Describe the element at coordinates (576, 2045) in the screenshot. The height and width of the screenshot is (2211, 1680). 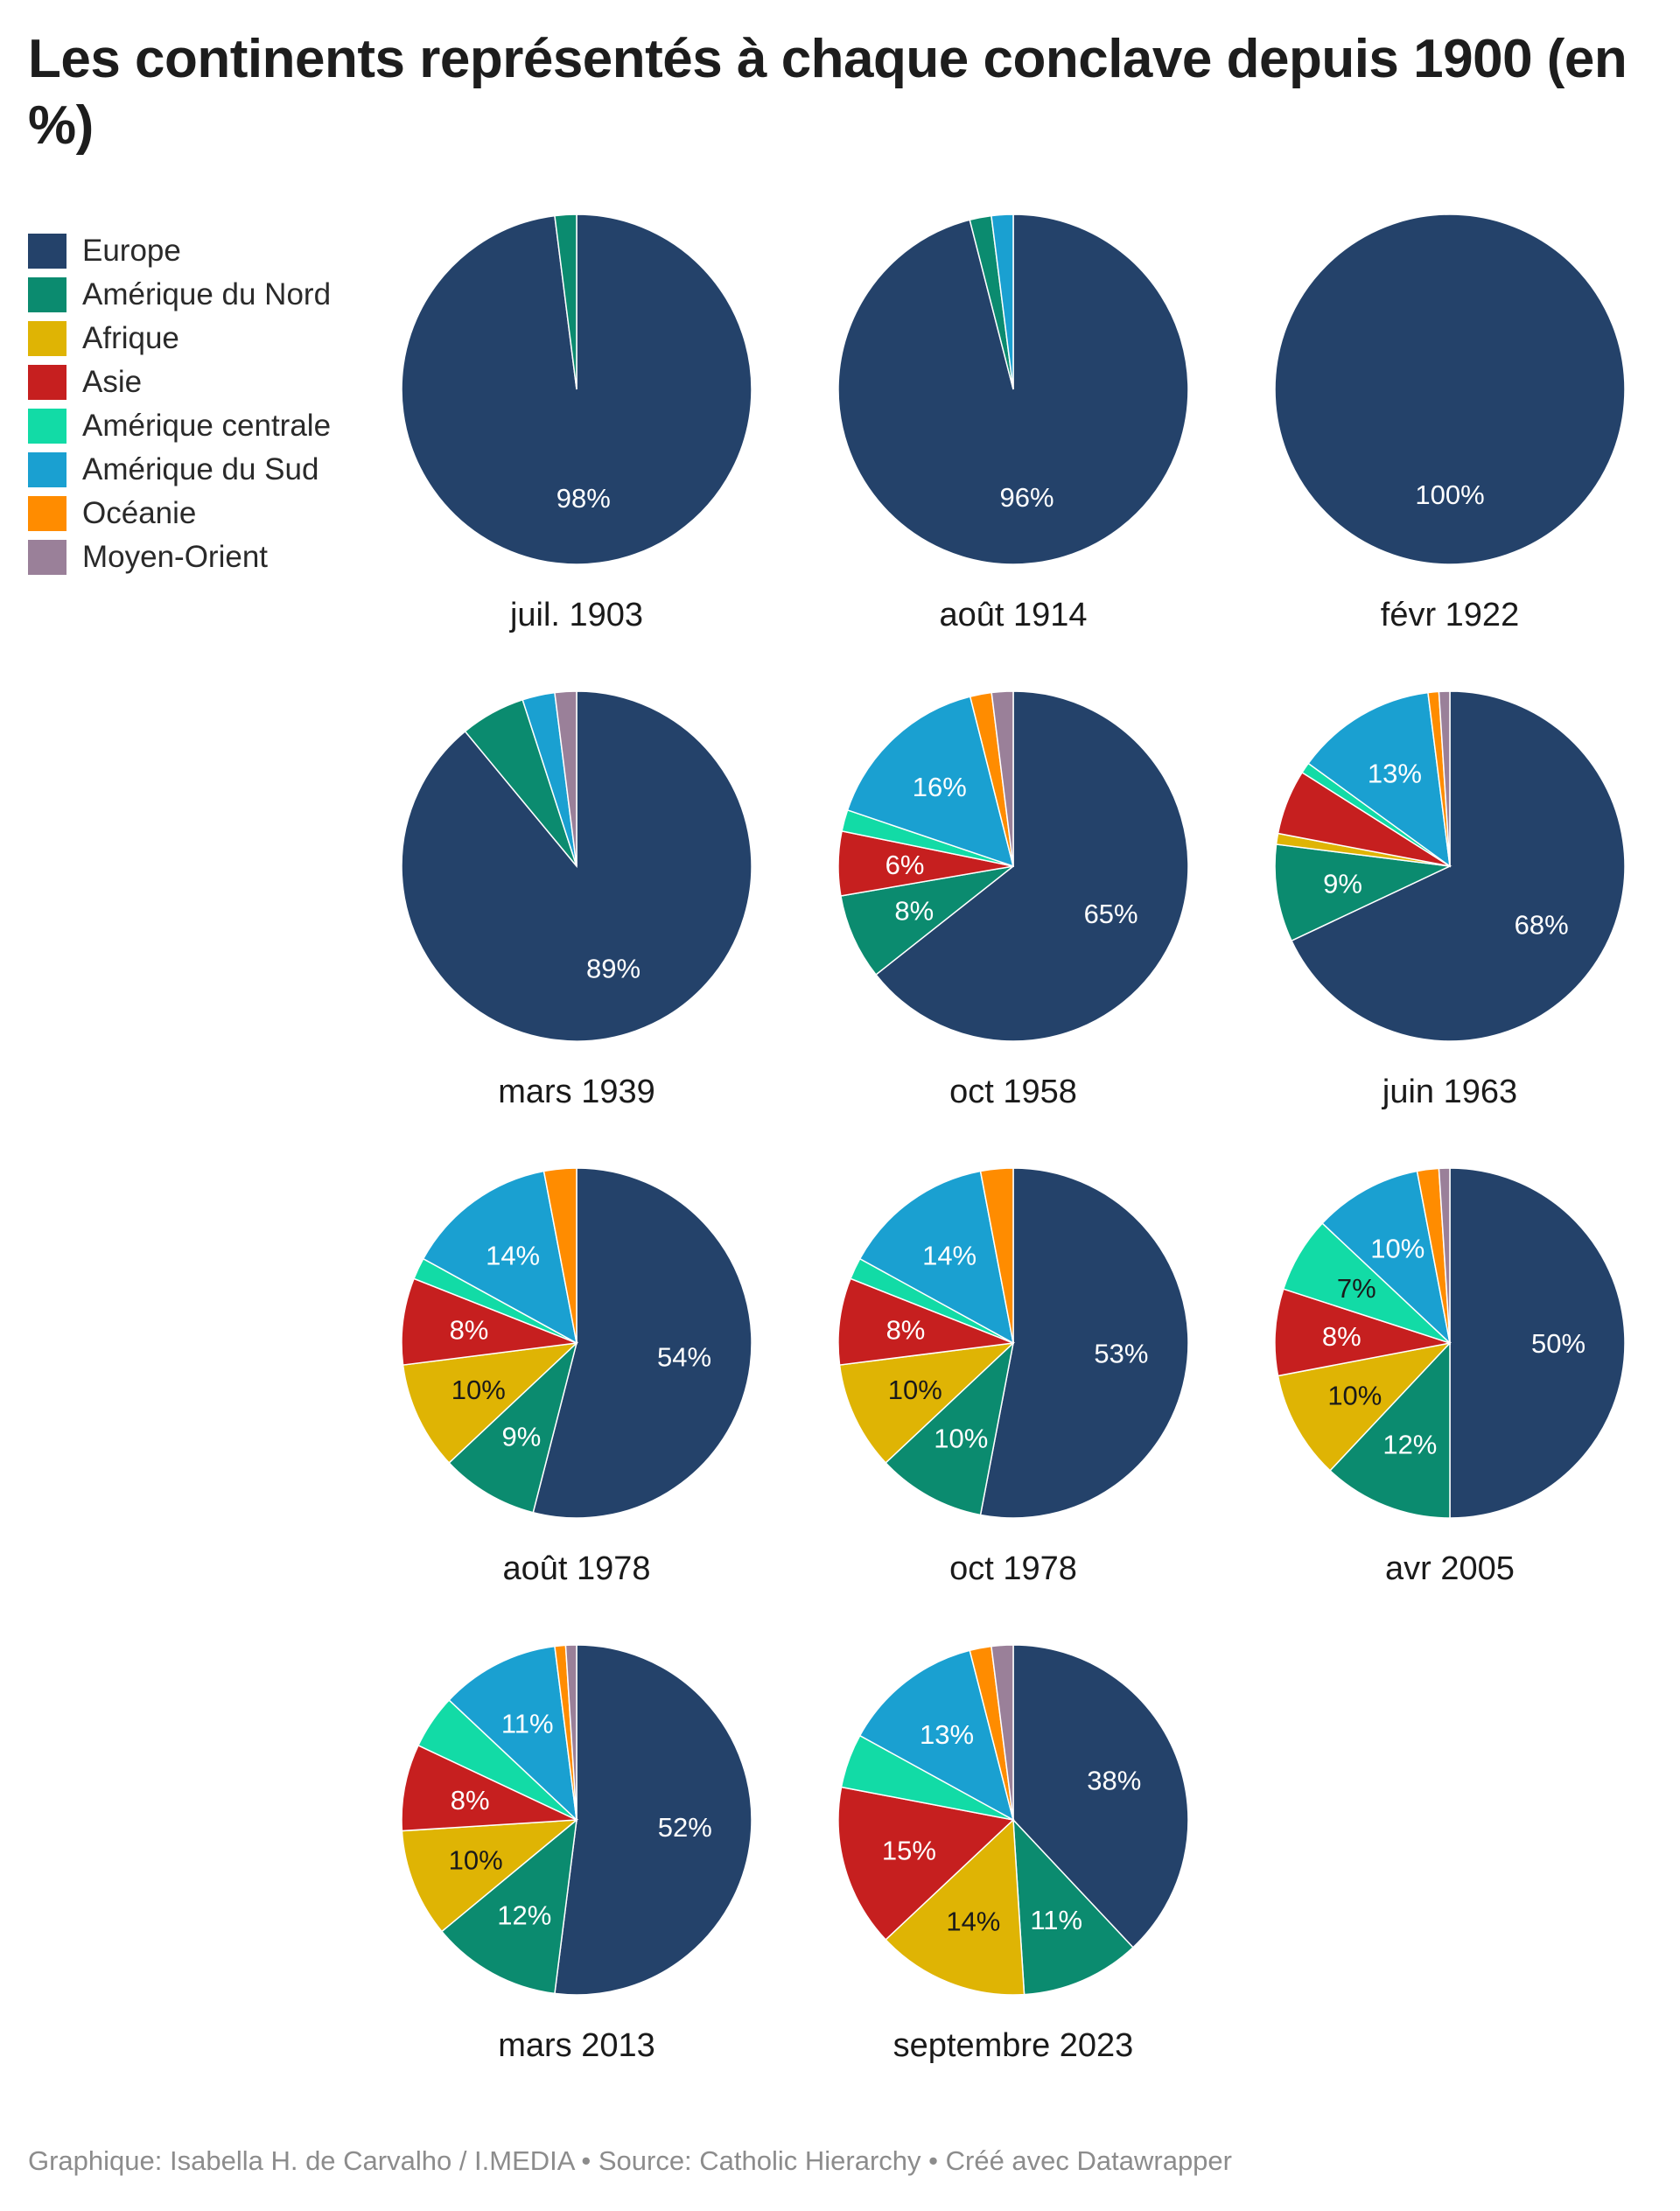
I see `pie-title: mars 2013` at that location.